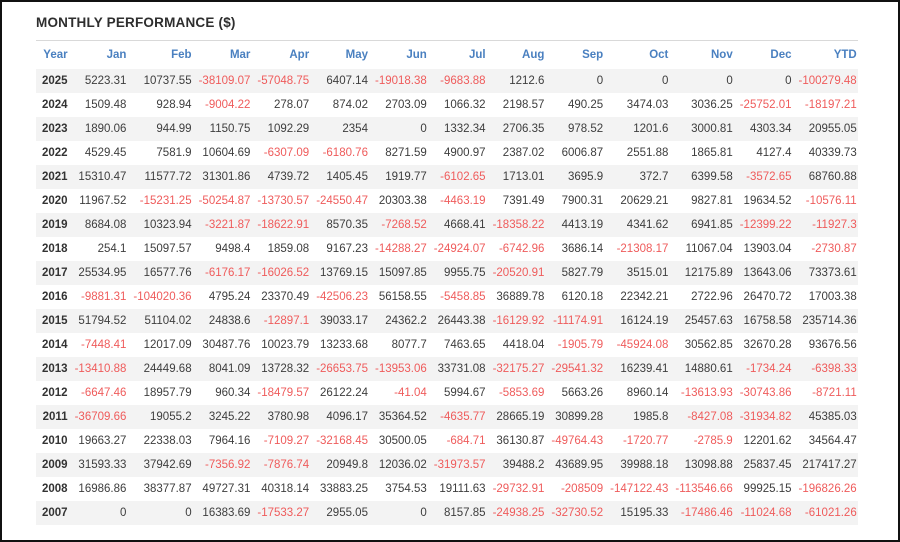 The width and height of the screenshot is (900, 542). What do you see at coordinates (55, 177) in the screenshot?
I see `year-cell: 2021` at bounding box center [55, 177].